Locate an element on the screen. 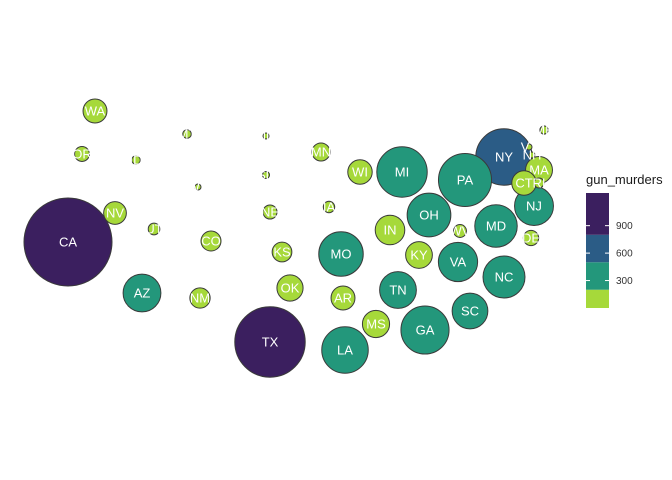  bubble-circle-pa is located at coordinates (465, 180).